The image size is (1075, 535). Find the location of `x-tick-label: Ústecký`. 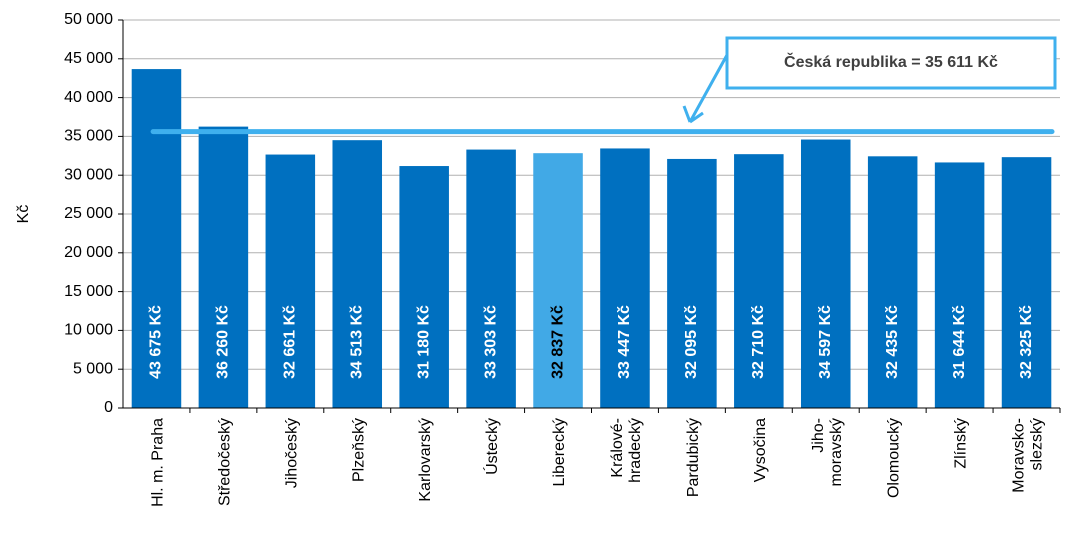

x-tick-label: Ústecký is located at coordinates (491, 446).